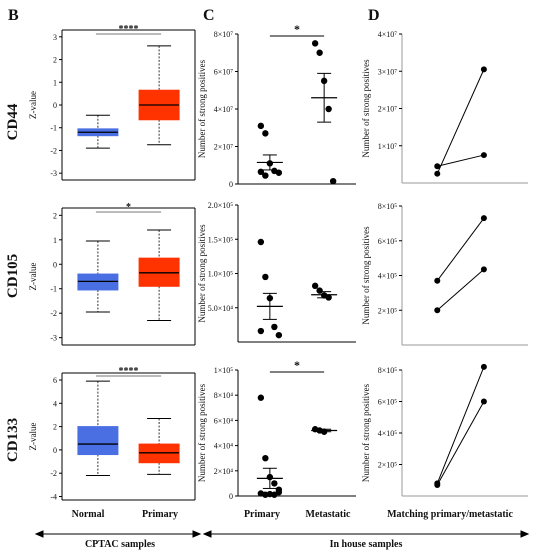 The image size is (533, 550). Describe the element at coordinates (388, 433) in the screenshot. I see `y-tick-label: 4×10⁵` at that location.